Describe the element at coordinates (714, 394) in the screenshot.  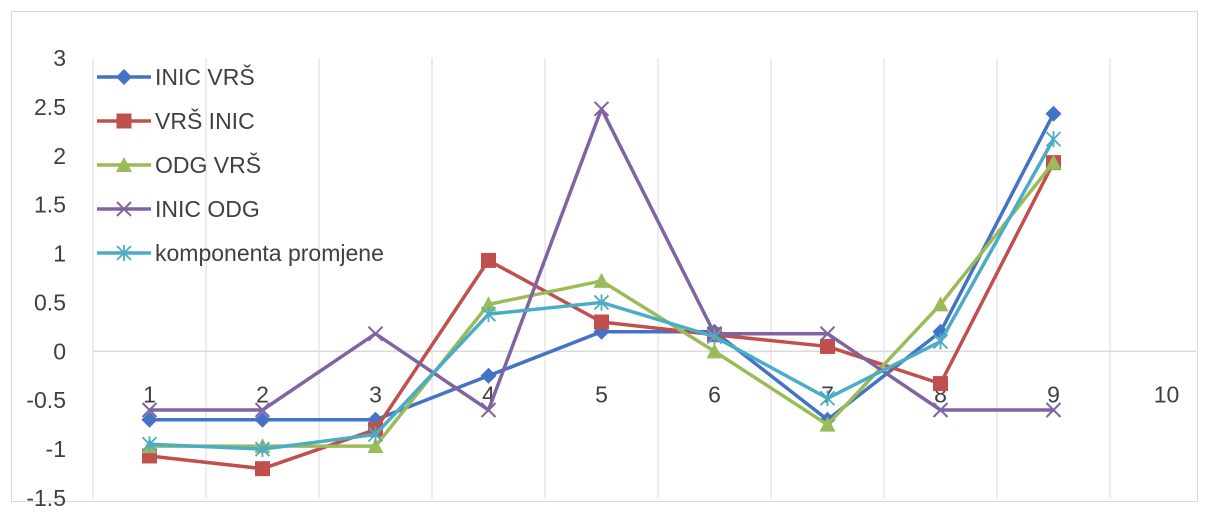
I see `x-tick-label: 6` at that location.